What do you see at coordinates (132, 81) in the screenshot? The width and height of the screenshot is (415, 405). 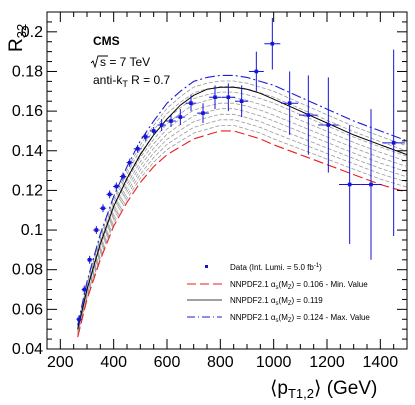 I see `algorithm-label: anti-kT R = 0.7` at bounding box center [132, 81].